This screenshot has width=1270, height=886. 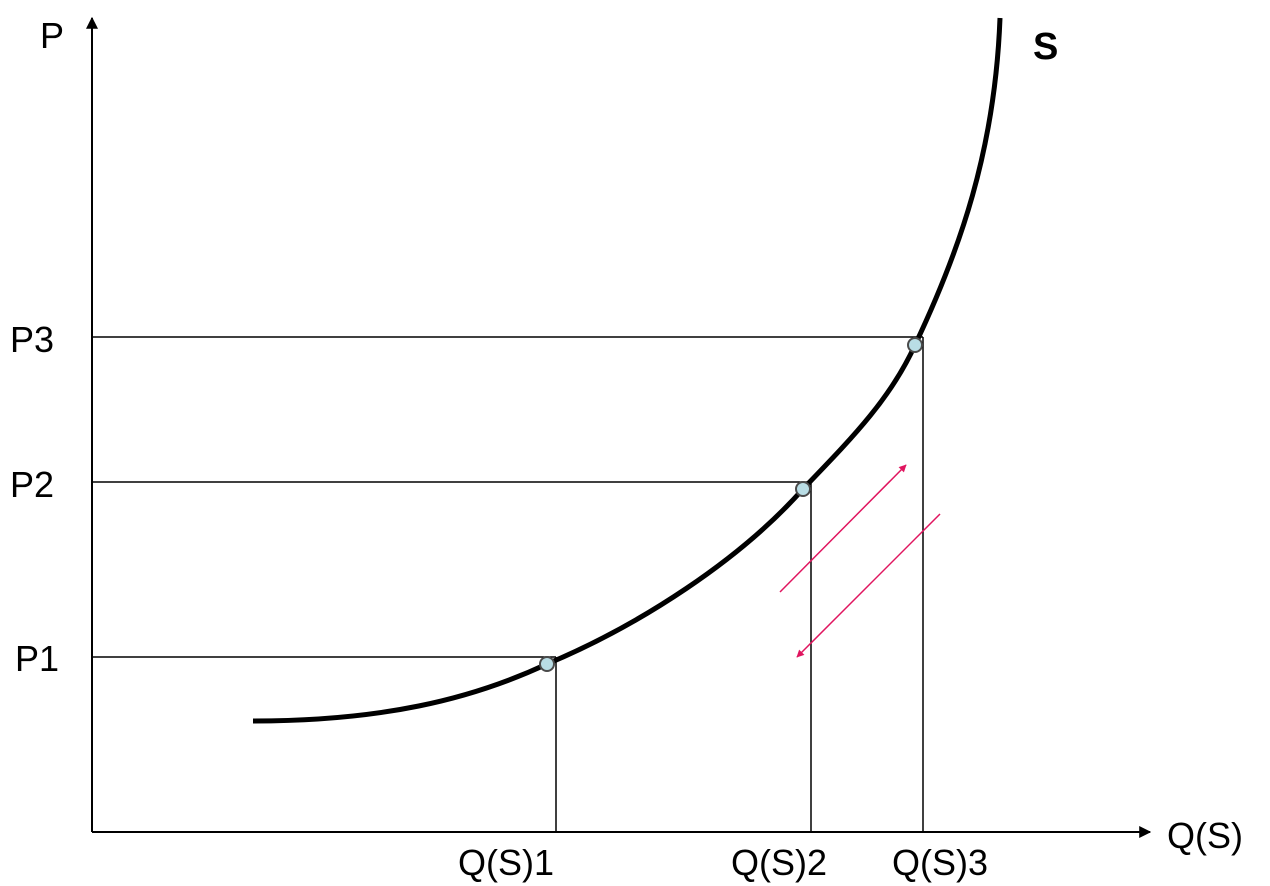 What do you see at coordinates (779, 862) in the screenshot?
I see `quantity-label-q2: Q(S)2` at bounding box center [779, 862].